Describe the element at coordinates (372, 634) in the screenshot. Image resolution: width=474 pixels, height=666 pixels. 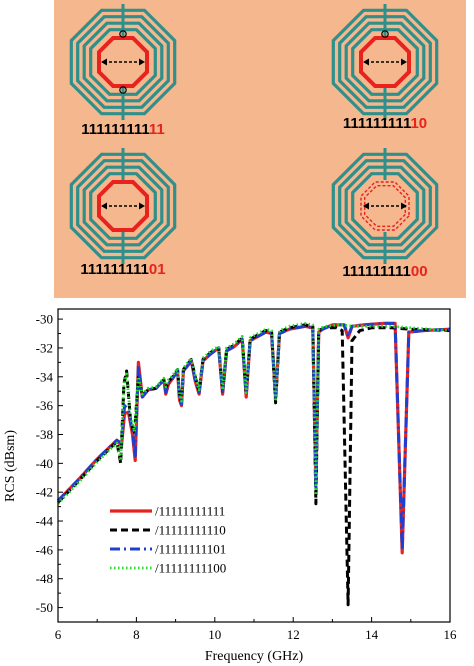
I see `x-tick-label: 14` at that location.